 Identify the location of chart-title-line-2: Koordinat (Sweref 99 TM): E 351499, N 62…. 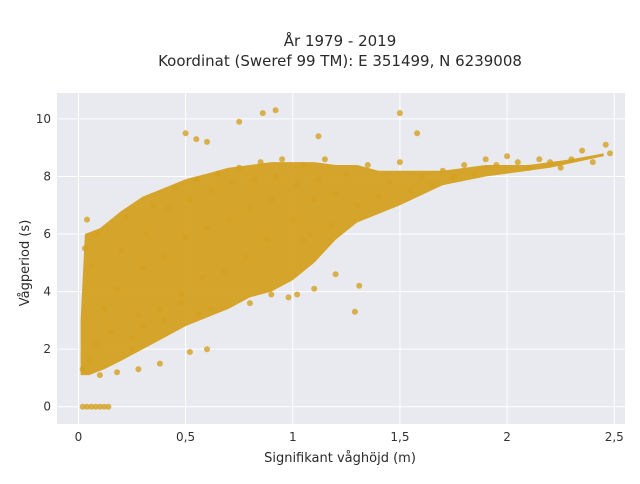
(340, 61).